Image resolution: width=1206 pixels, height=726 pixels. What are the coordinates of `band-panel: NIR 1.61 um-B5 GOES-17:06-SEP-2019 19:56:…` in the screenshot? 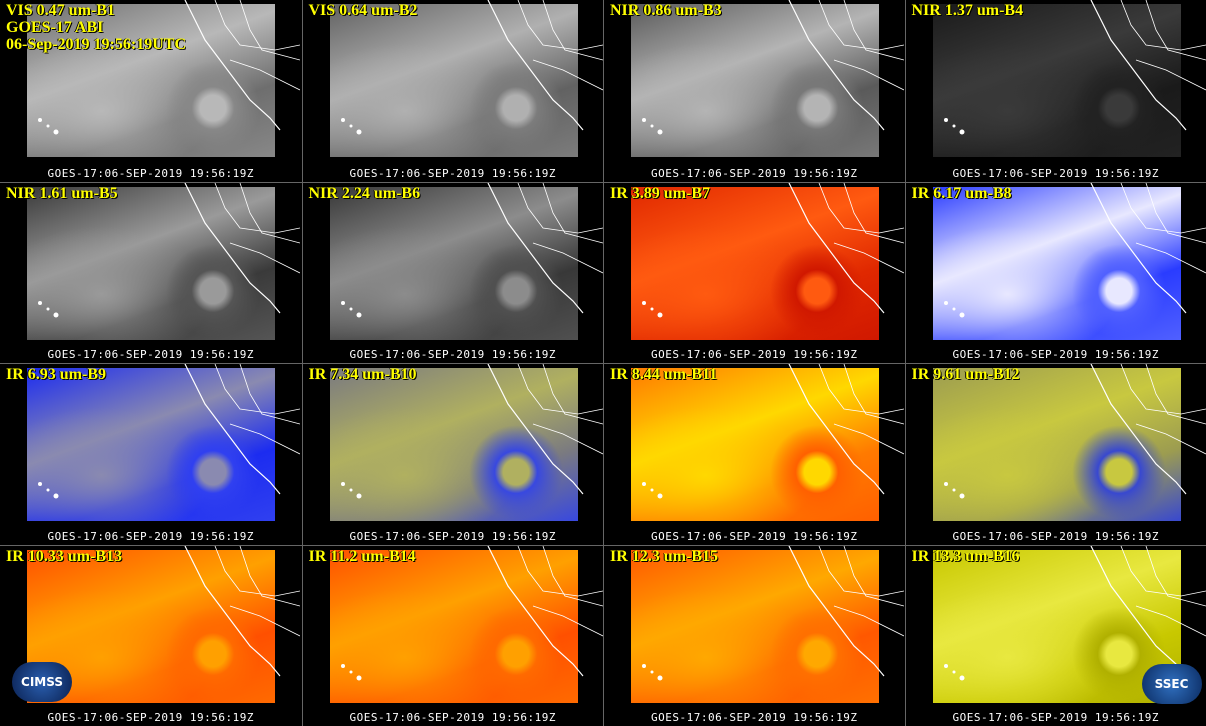 It's located at (151, 272).